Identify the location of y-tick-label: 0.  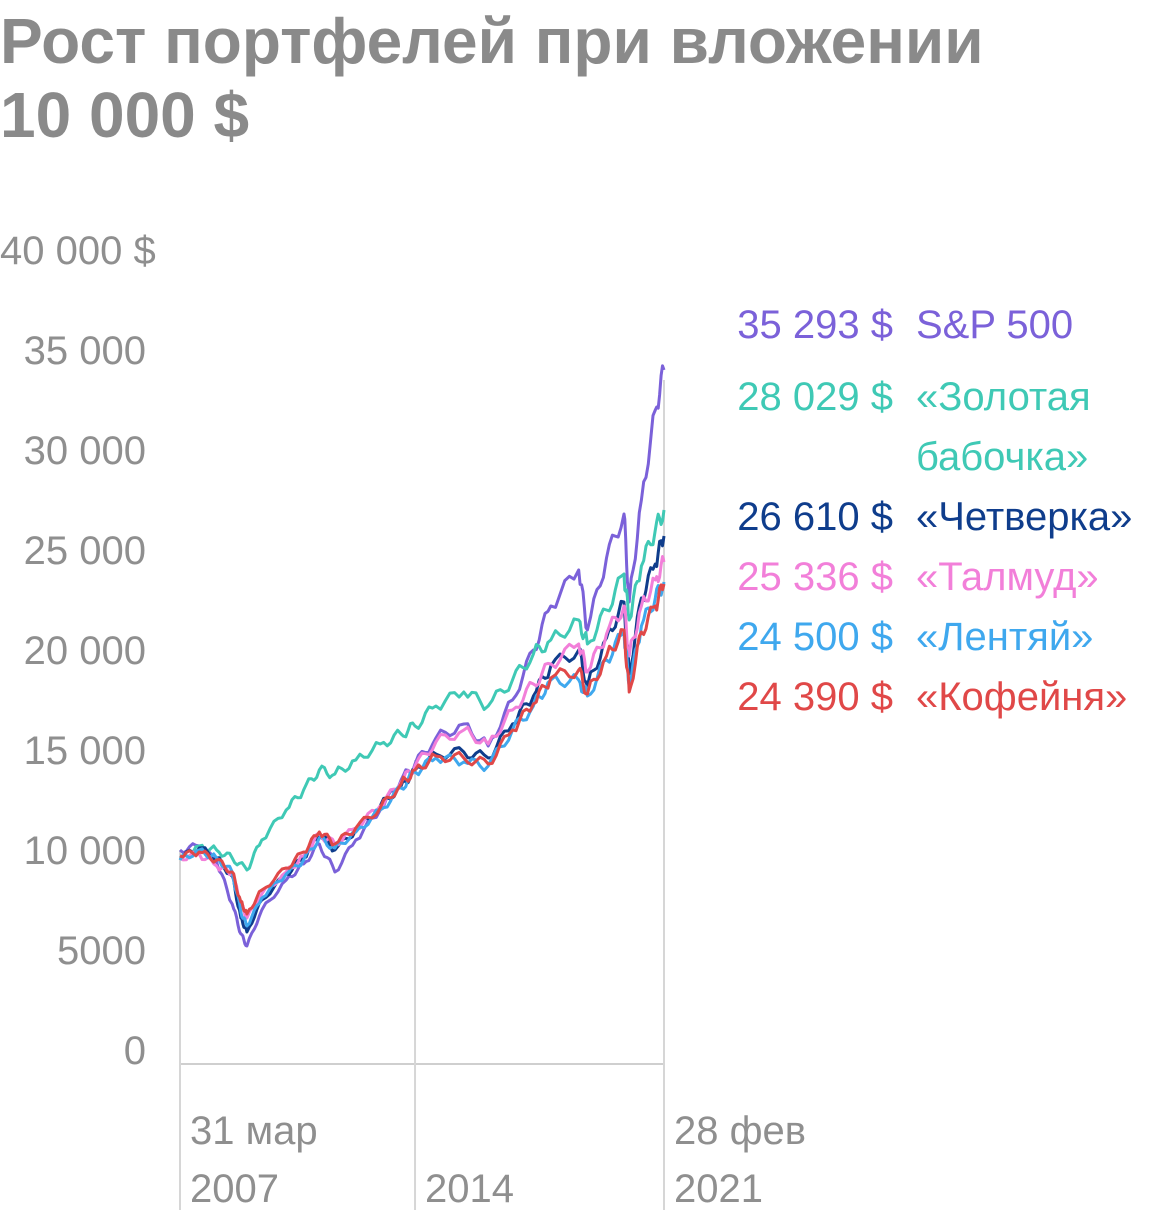
(135, 1051).